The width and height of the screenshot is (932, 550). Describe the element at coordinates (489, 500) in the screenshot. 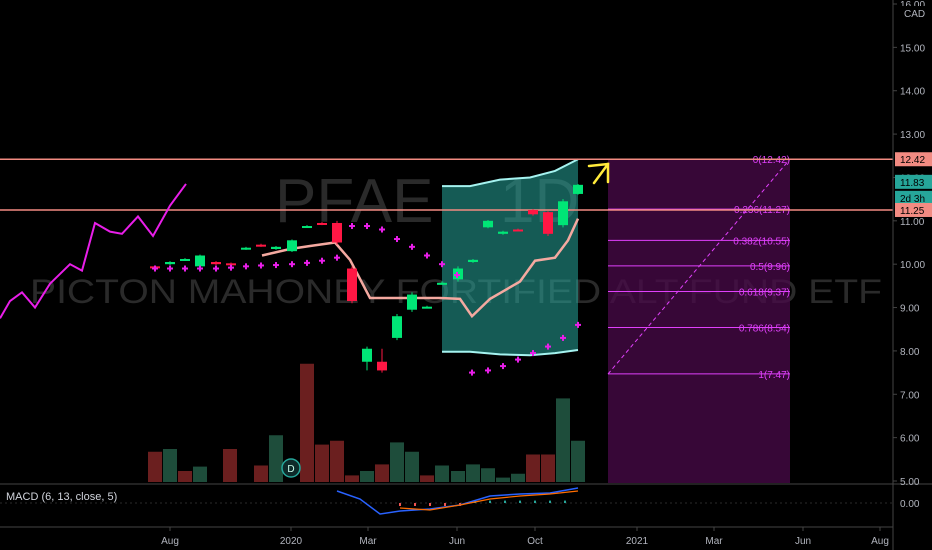

I see `macd-signal-line` at that location.